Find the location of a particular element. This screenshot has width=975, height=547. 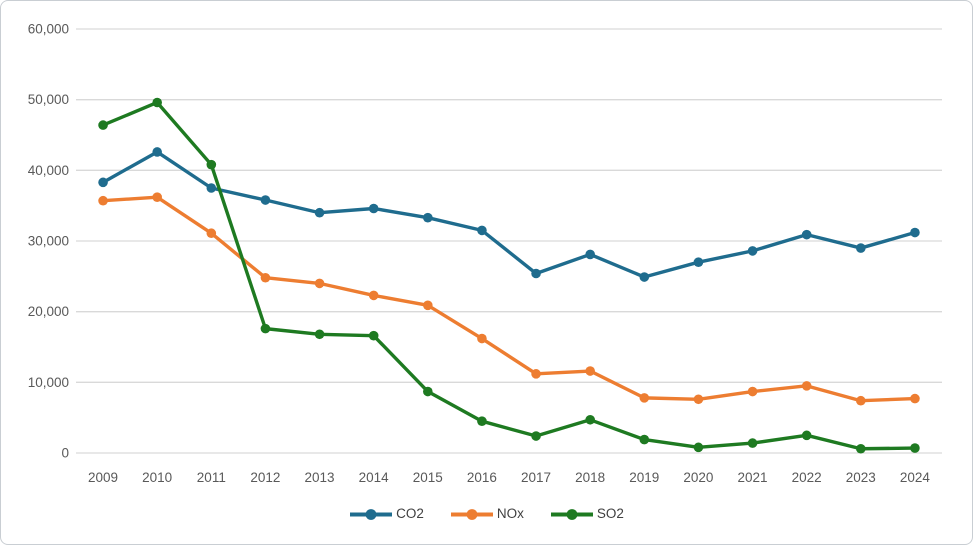

data-point-nox-2024 is located at coordinates (915, 398).